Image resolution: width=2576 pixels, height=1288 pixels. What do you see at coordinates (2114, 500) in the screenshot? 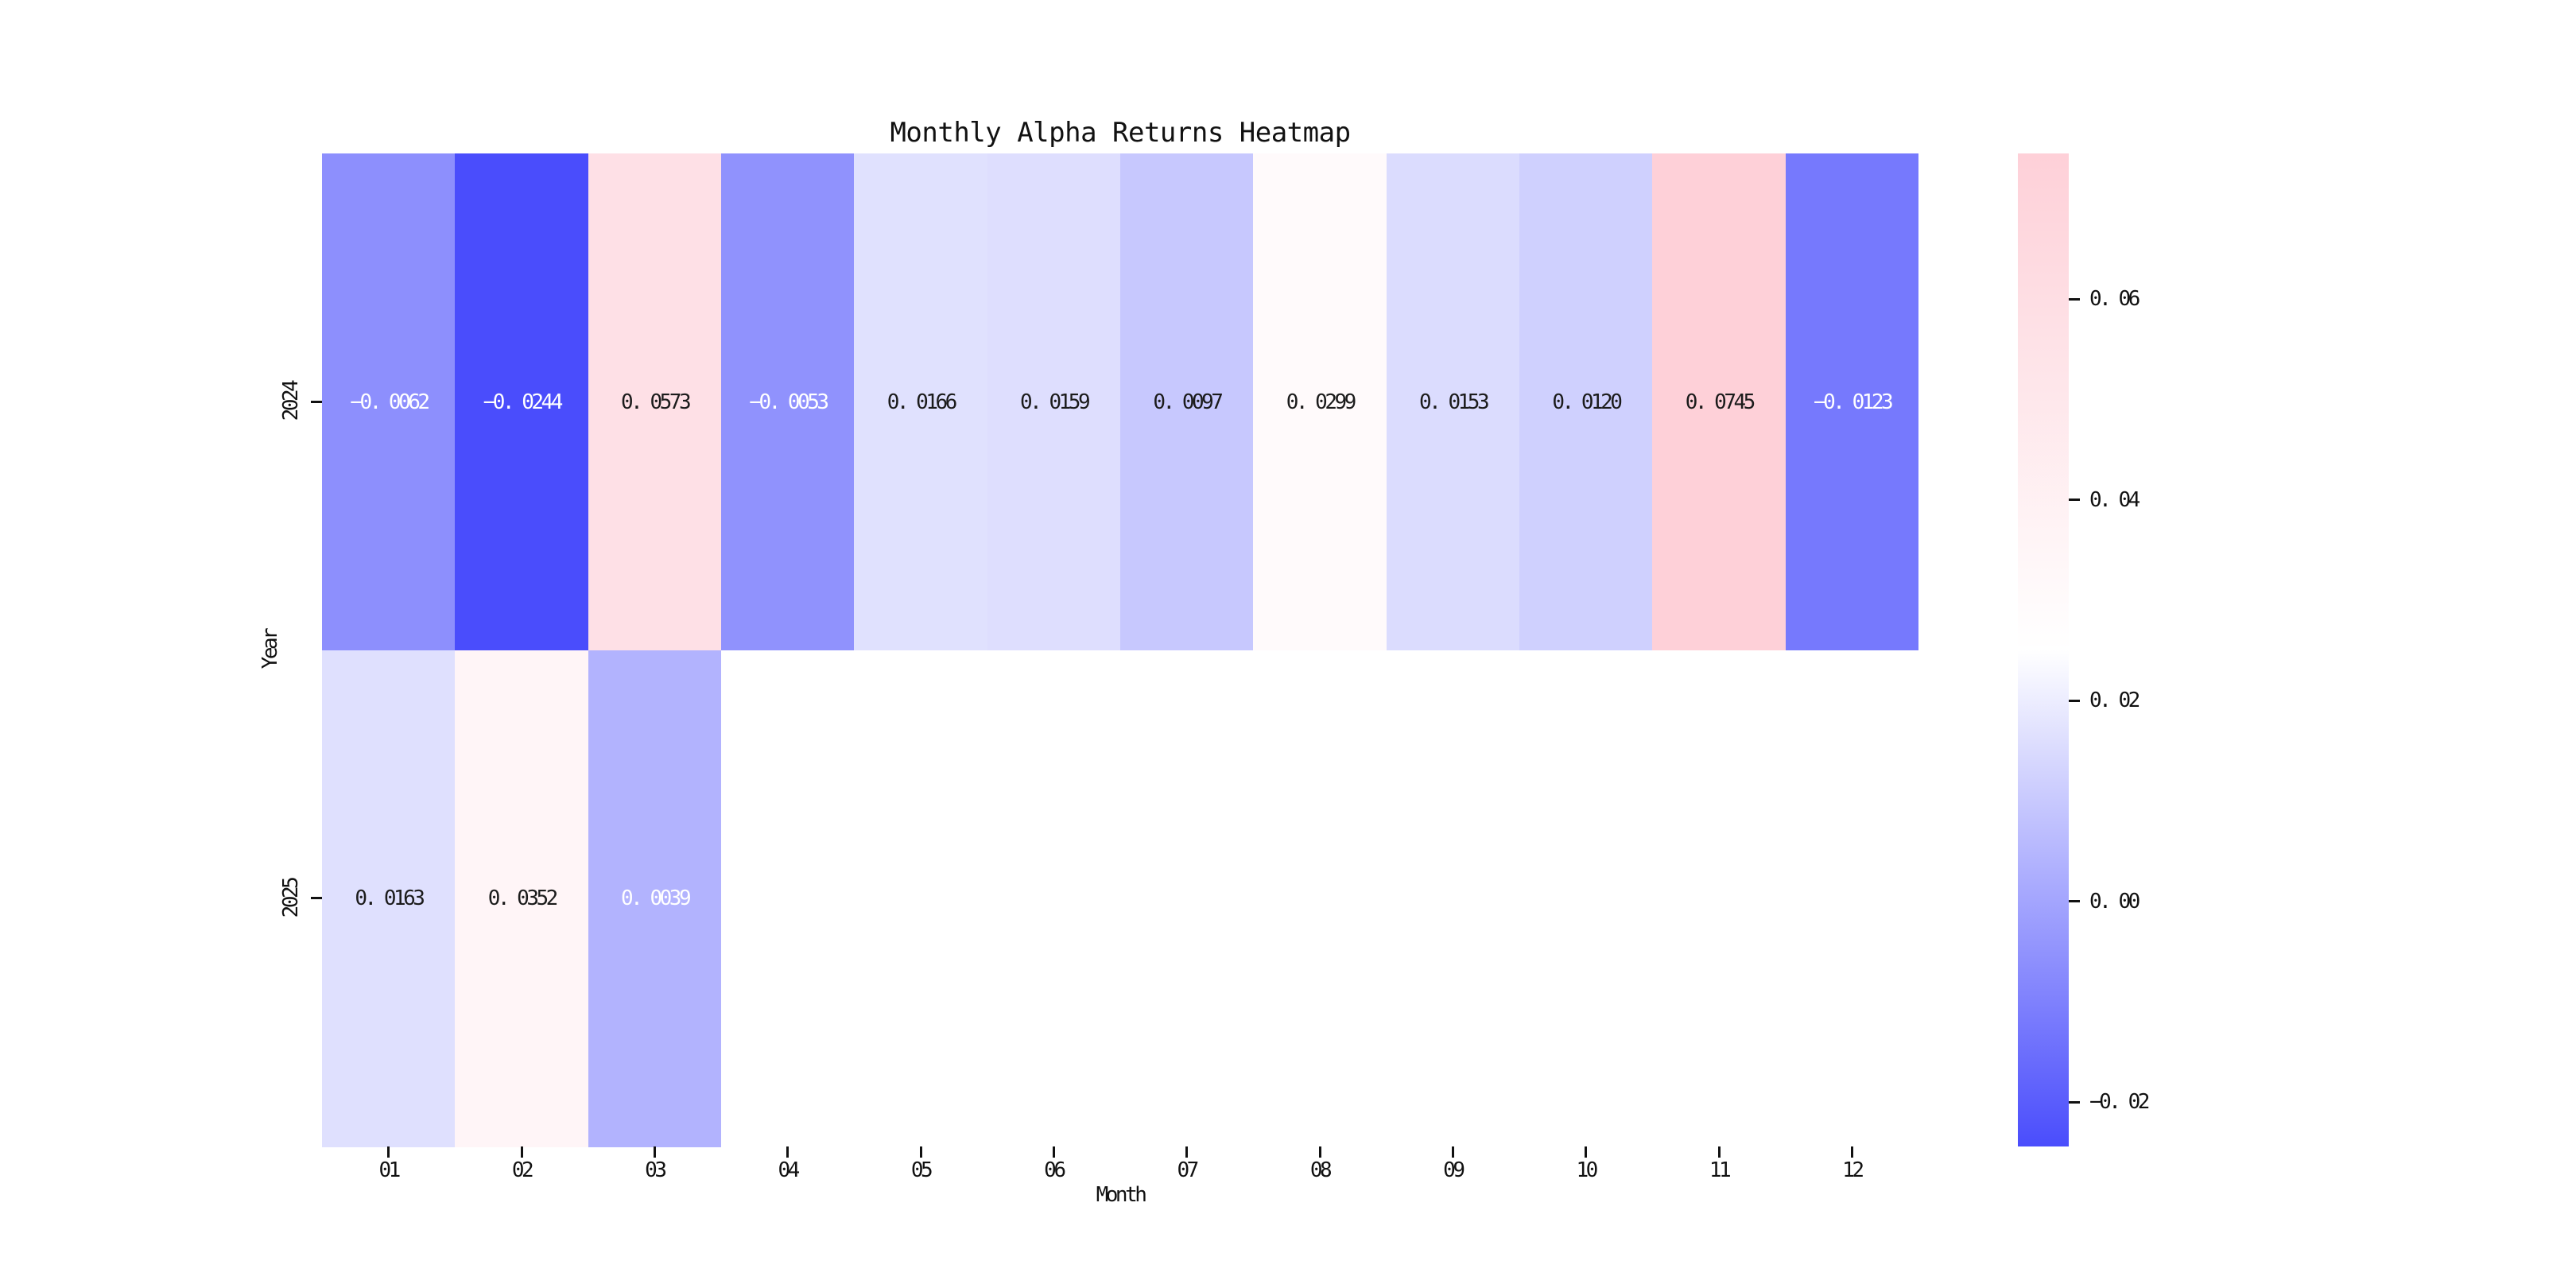
I see `colorbar-tick-label: 0. 04` at bounding box center [2114, 500].